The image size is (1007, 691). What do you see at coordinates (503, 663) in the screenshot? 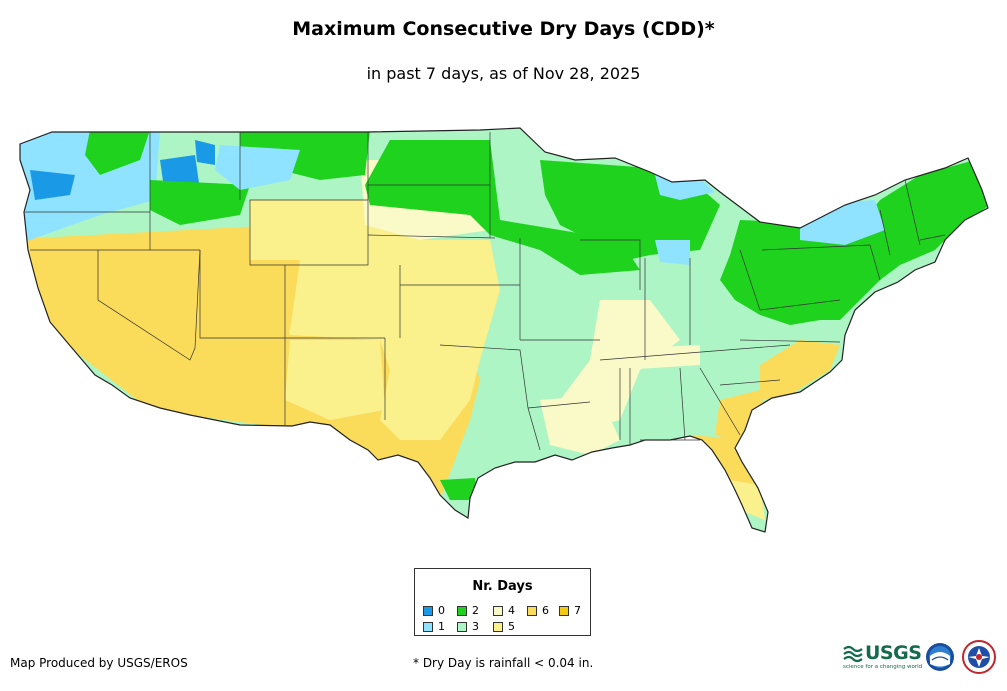
I see `footnote-text: * Dry Day is rainfall < 0.04 in.` at bounding box center [503, 663].